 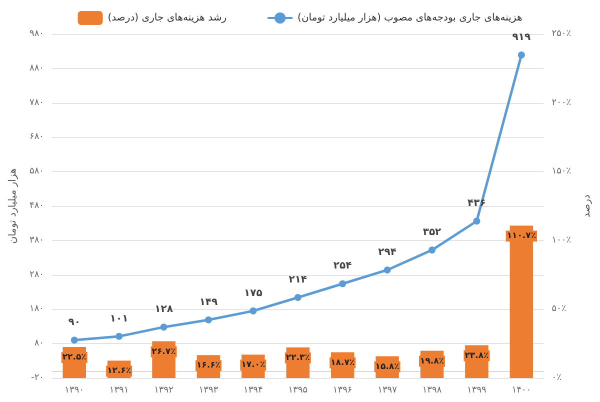 What do you see at coordinates (119, 371) in the screenshot?
I see `data-label: ۱۲.۶٪` at bounding box center [119, 371].